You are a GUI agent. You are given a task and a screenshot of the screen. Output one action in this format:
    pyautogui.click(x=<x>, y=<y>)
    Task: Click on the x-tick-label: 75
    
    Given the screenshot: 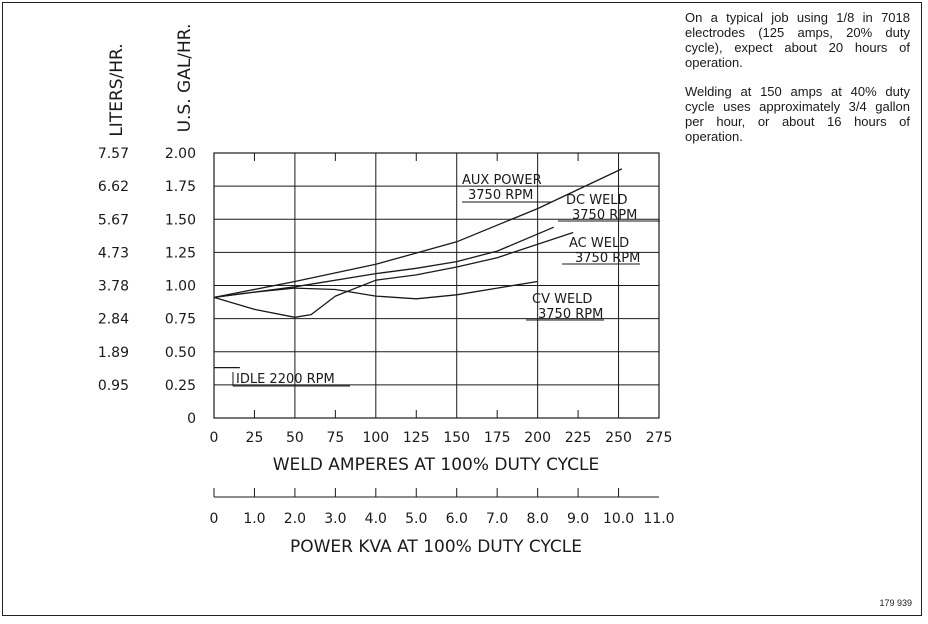 What is the action you would take?
    pyautogui.click(x=335, y=438)
    